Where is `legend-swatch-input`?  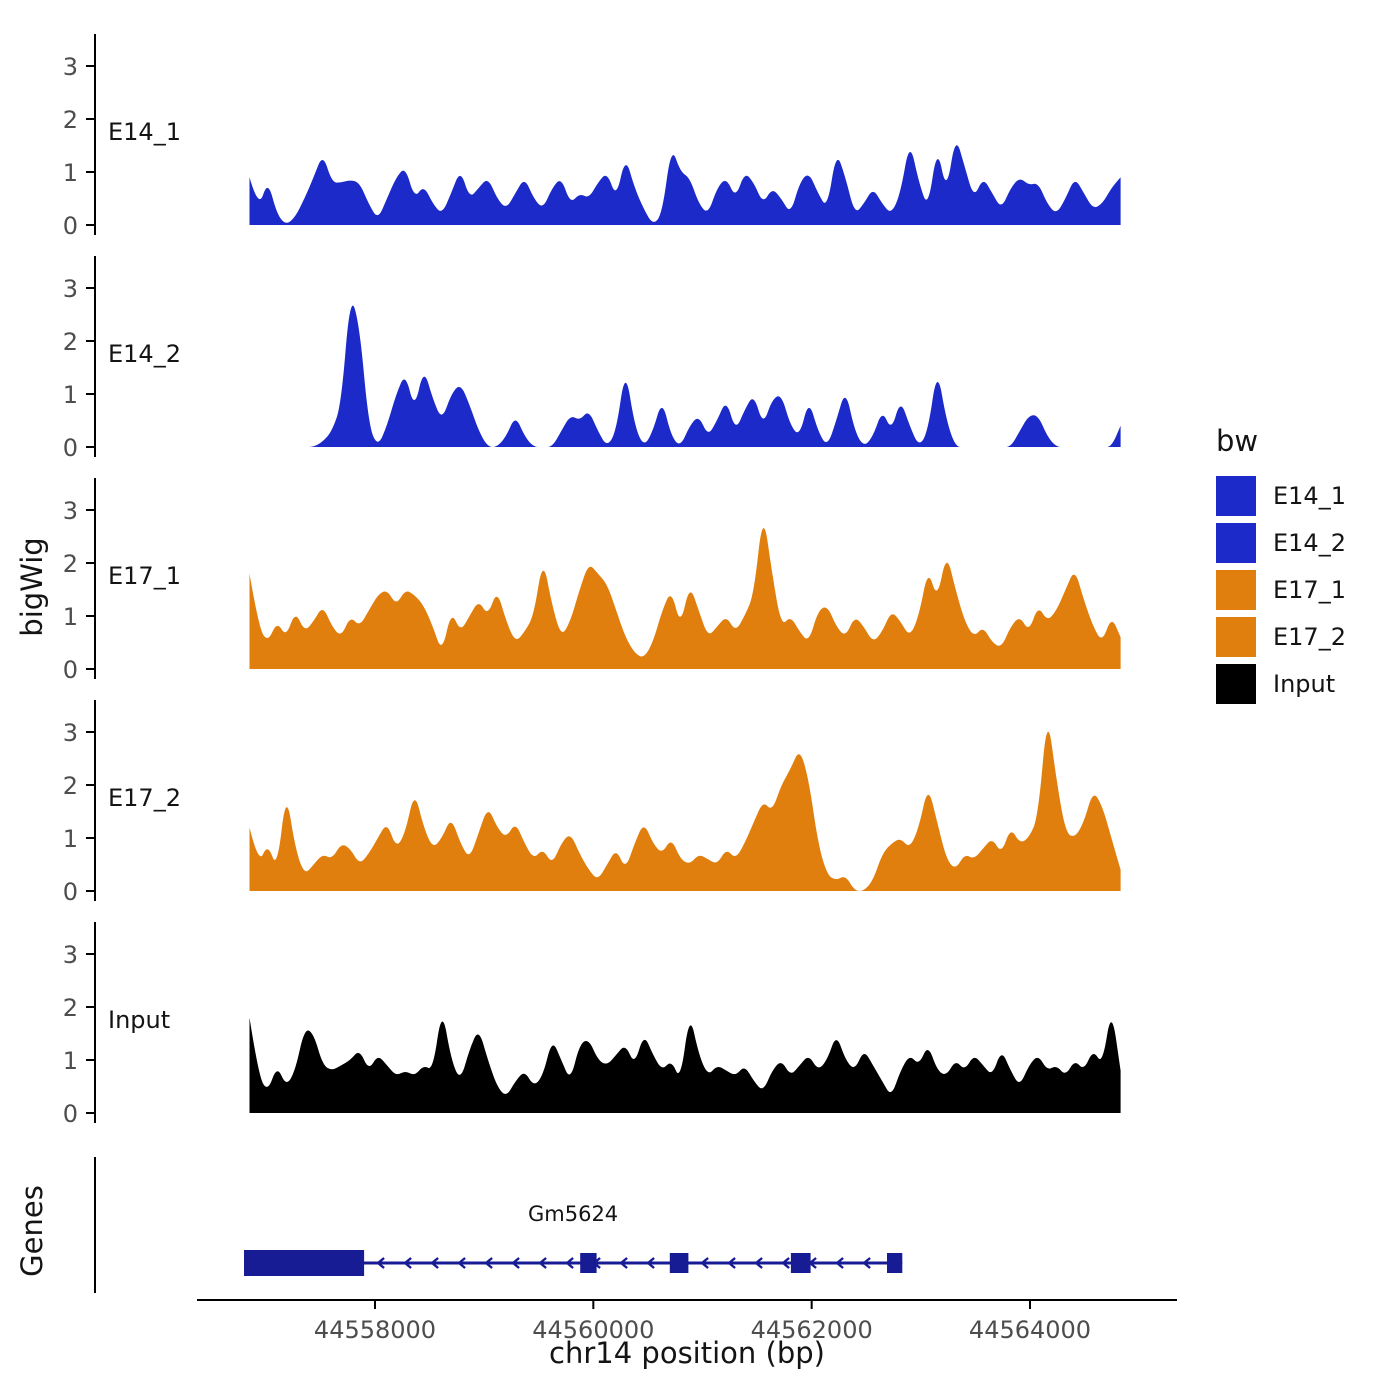 legend-swatch-input is located at coordinates (1236, 684).